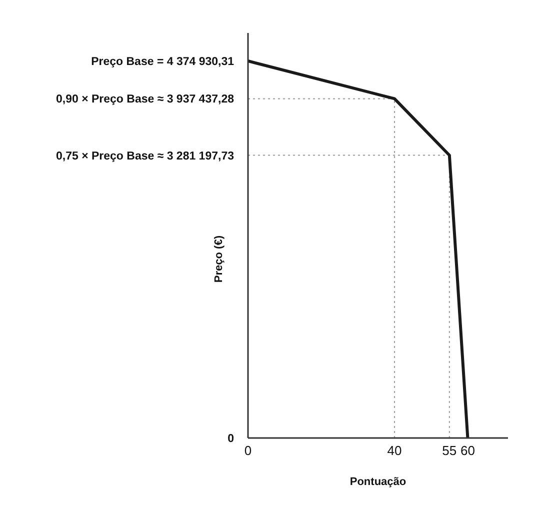 Image resolution: width=546 pixels, height=515 pixels. What do you see at coordinates (145, 156) in the screenshot?
I see `y-tick-label: 0,75 × Preço Base ≈ 3 281 197,73` at bounding box center [145, 156].